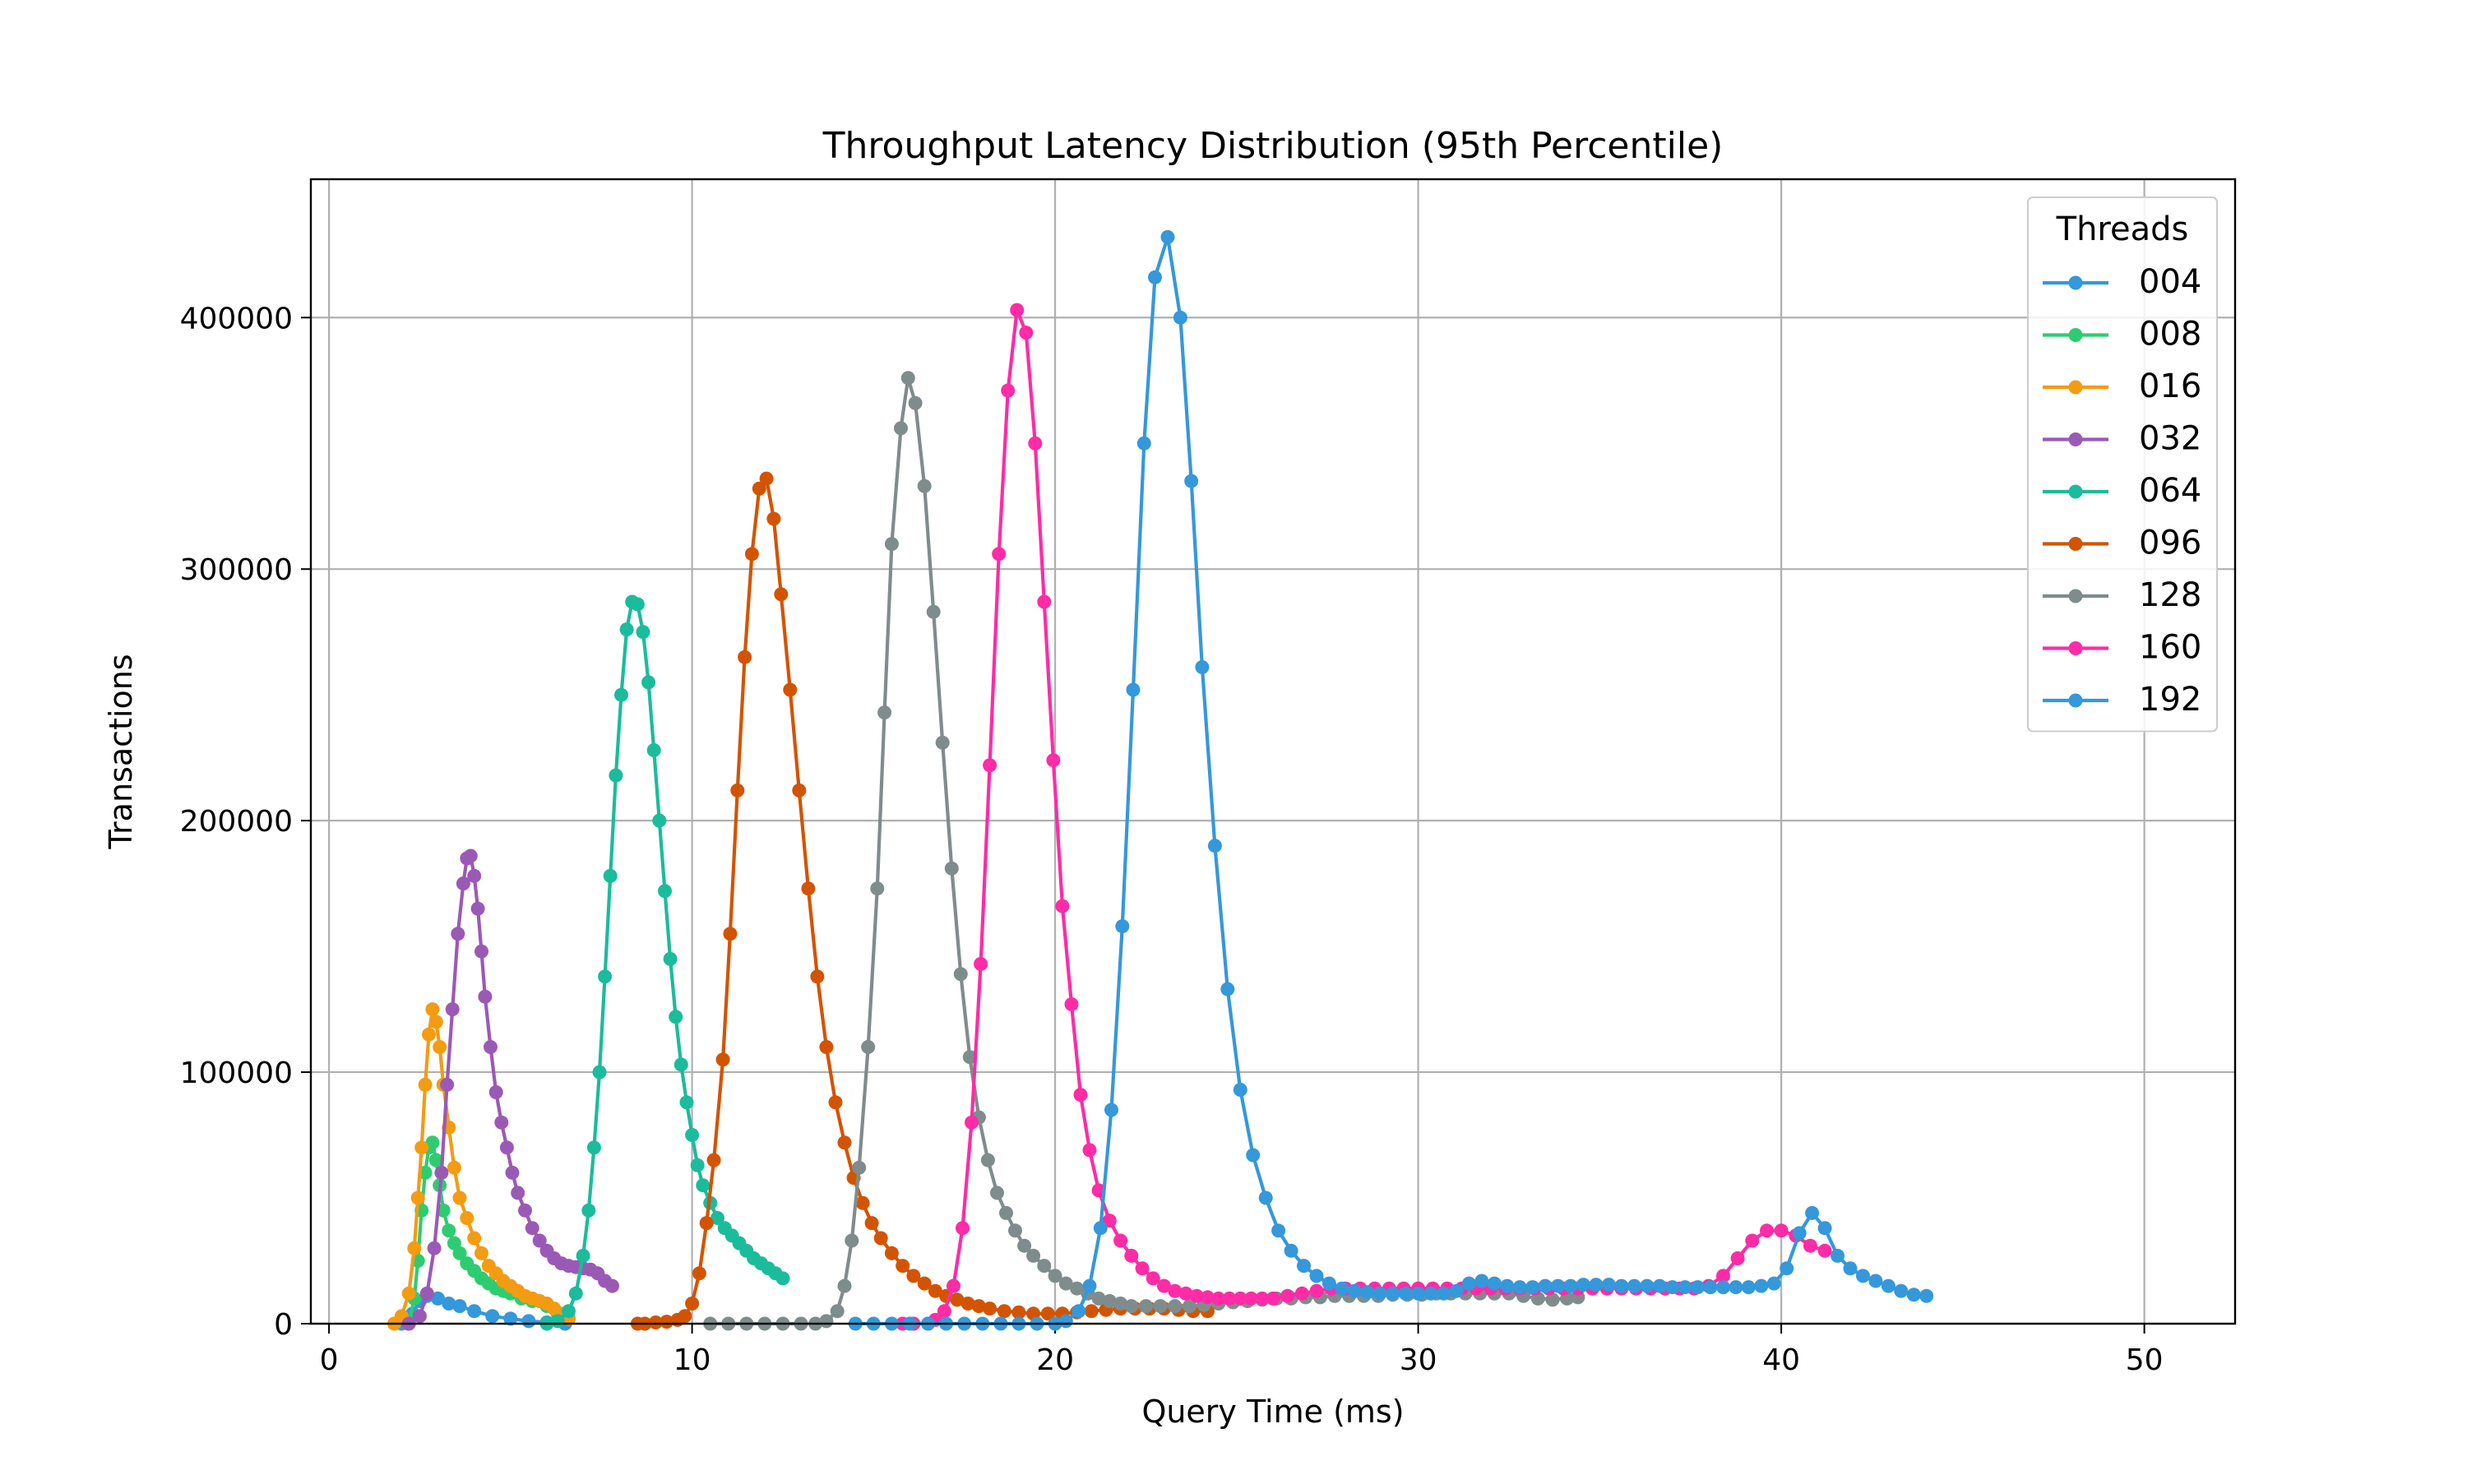 The image size is (2467, 1484). I want to click on legend-item-096: 096, so click(2122, 543).